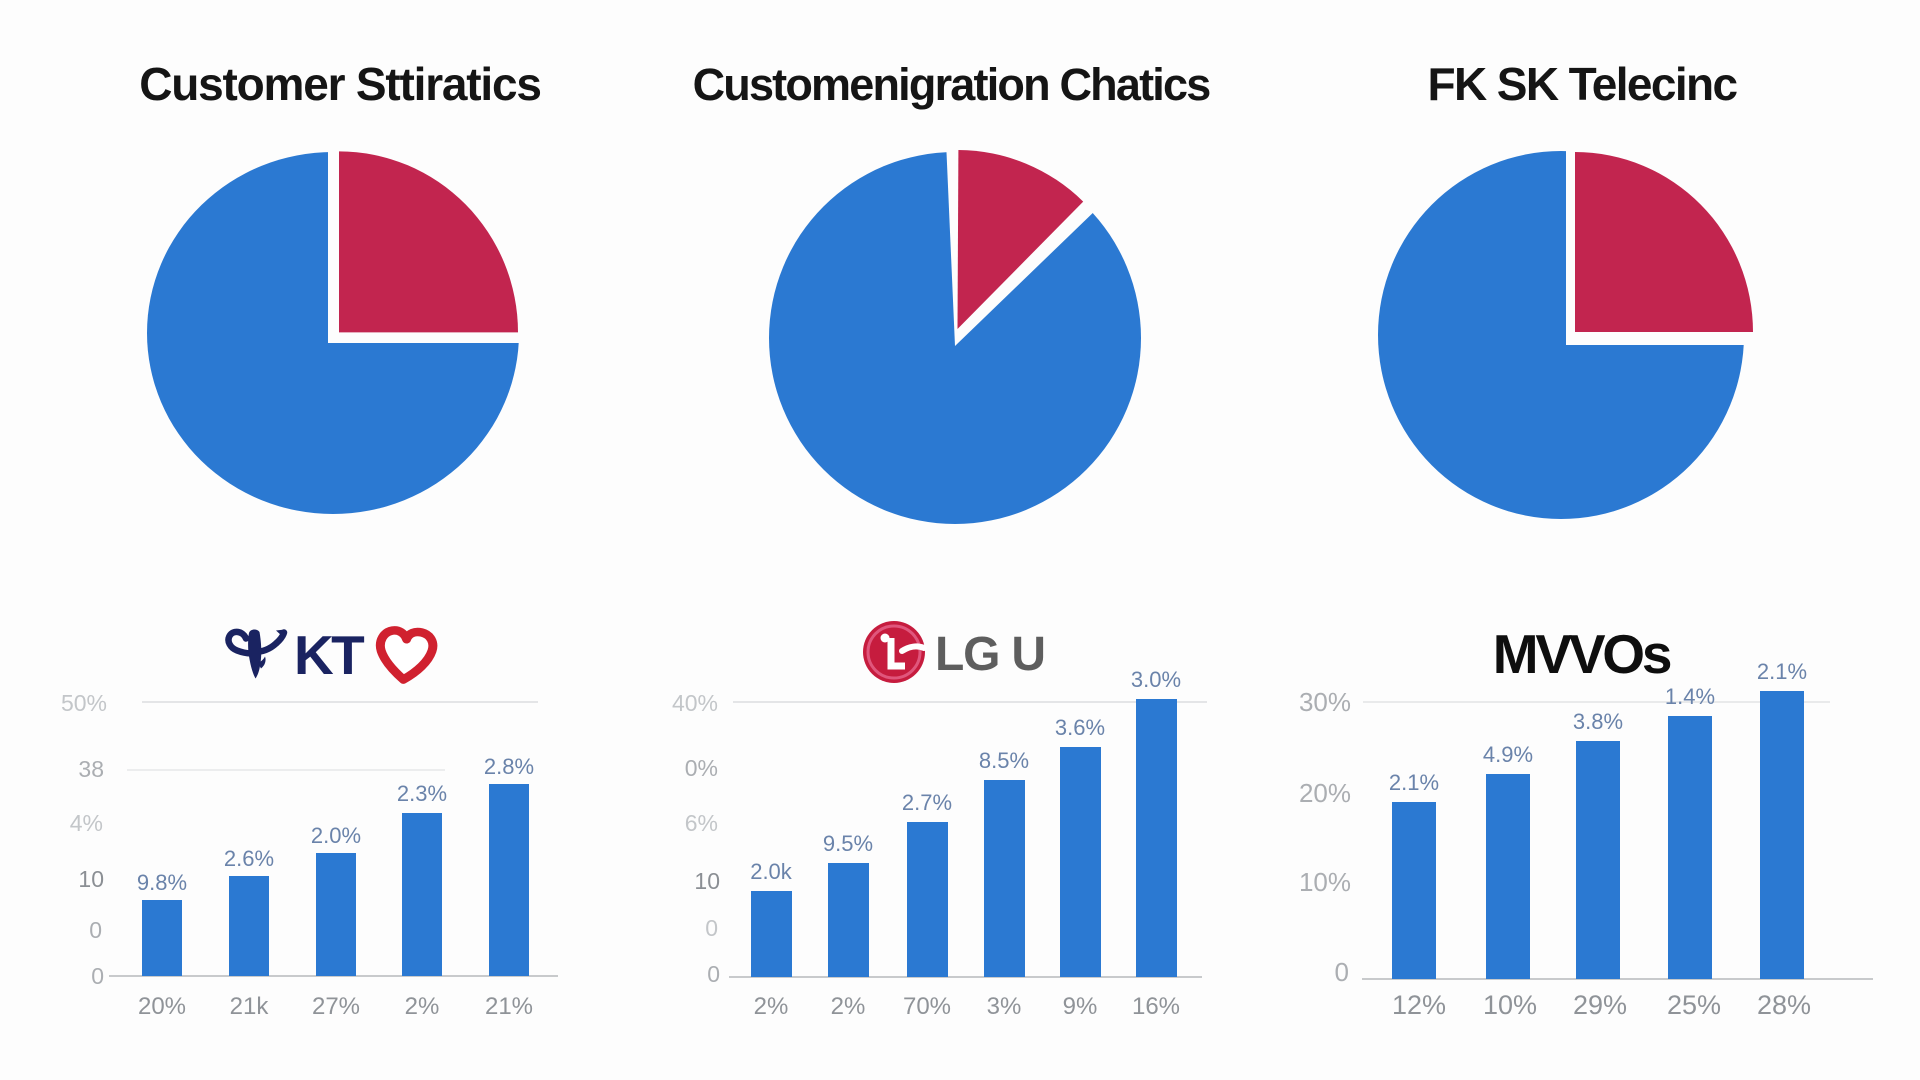  Describe the element at coordinates (1080, 727) in the screenshot. I see `svg-text: 3.6%` at that location.